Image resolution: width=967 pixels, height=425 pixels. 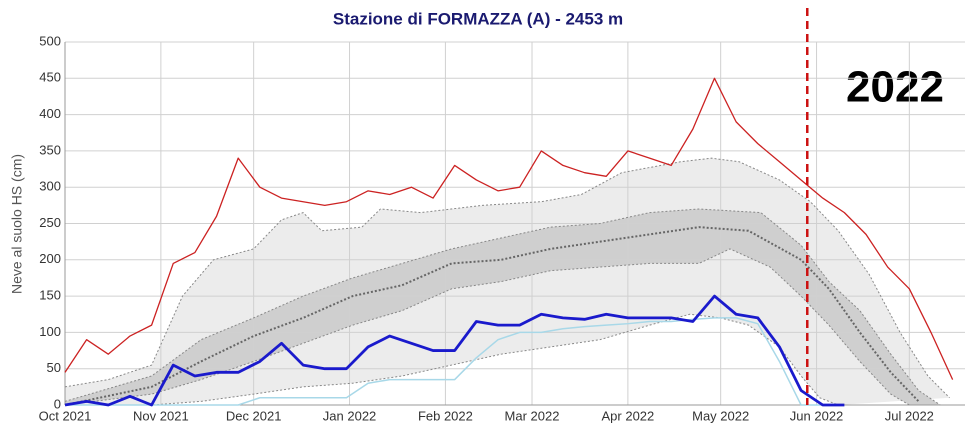 What do you see at coordinates (478, 18) in the screenshot?
I see `chart-title: Stazione di FORMAZZA (A) - 2453 m` at bounding box center [478, 18].